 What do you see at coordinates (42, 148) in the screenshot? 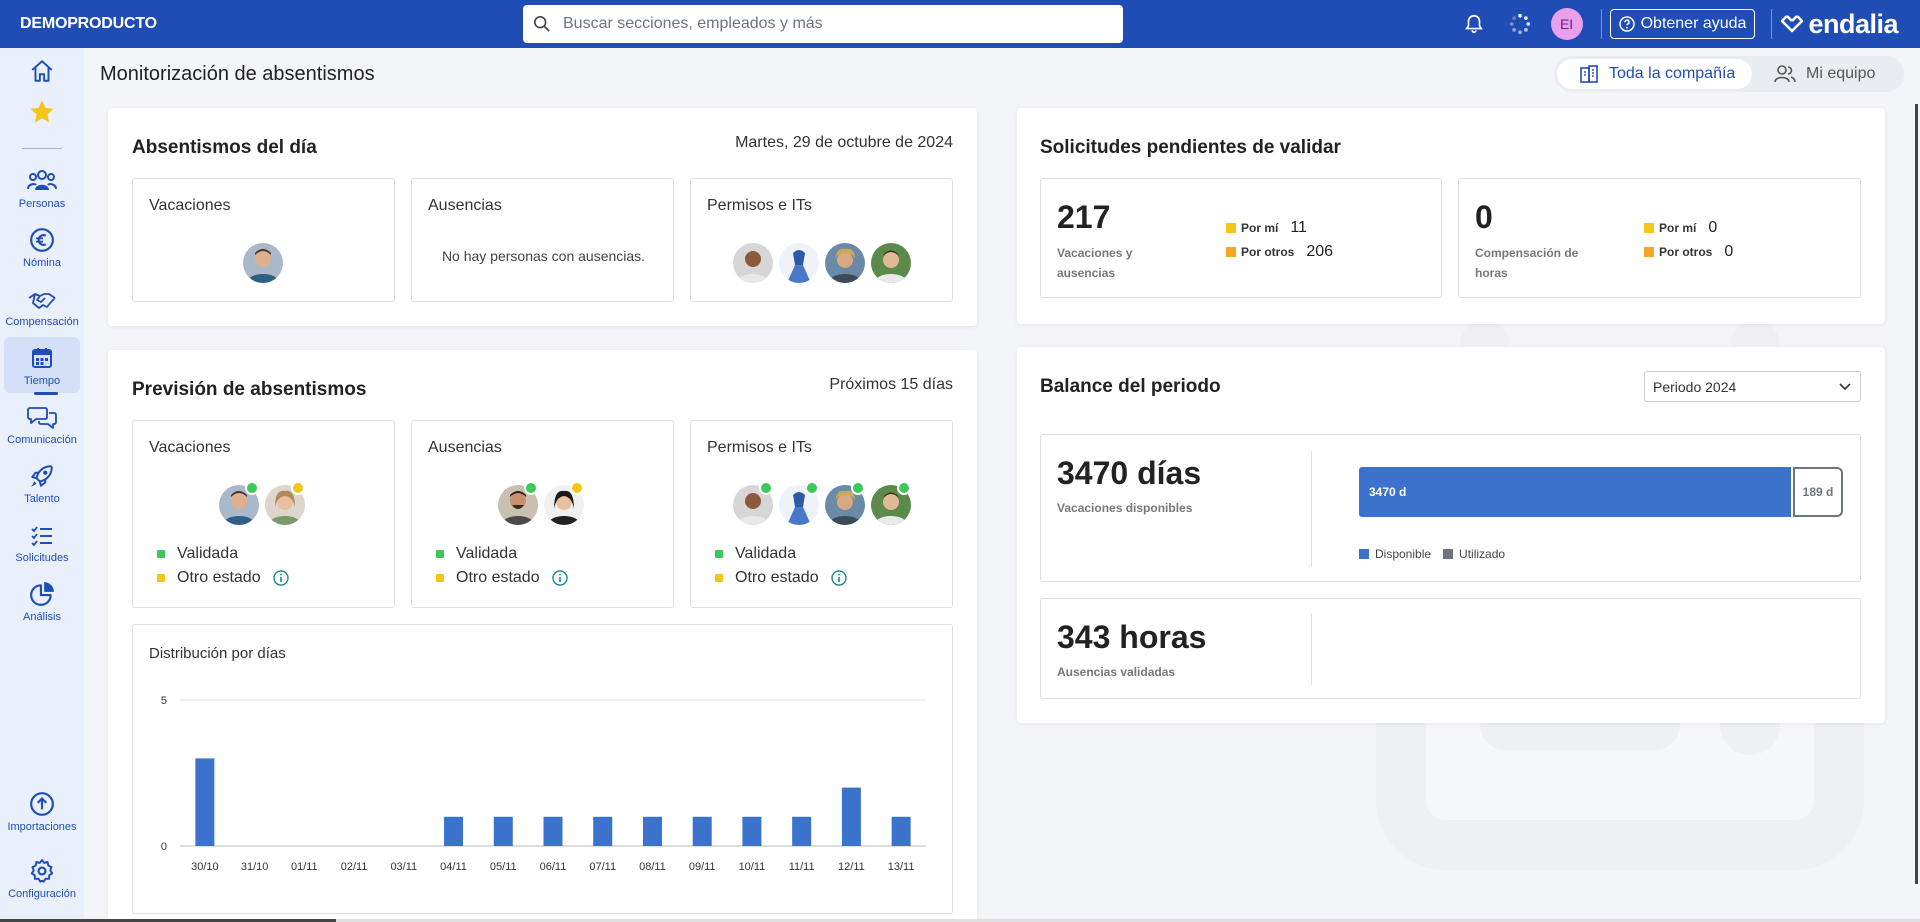
I see `sidebar-divider` at bounding box center [42, 148].